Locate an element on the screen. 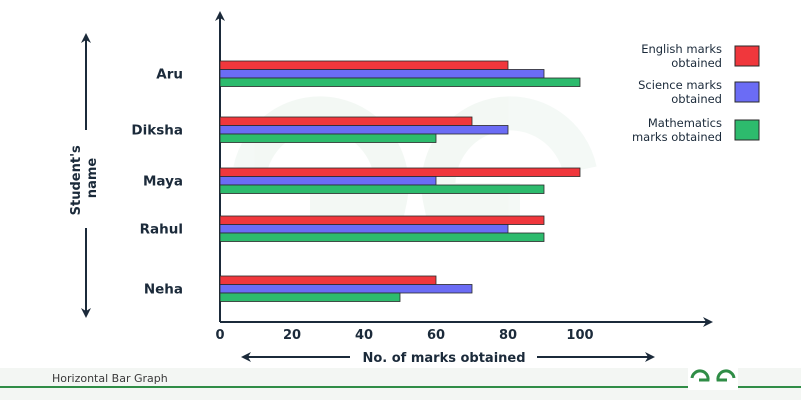 This screenshot has width=801, height=400. category-label: Maya is located at coordinates (163, 181).